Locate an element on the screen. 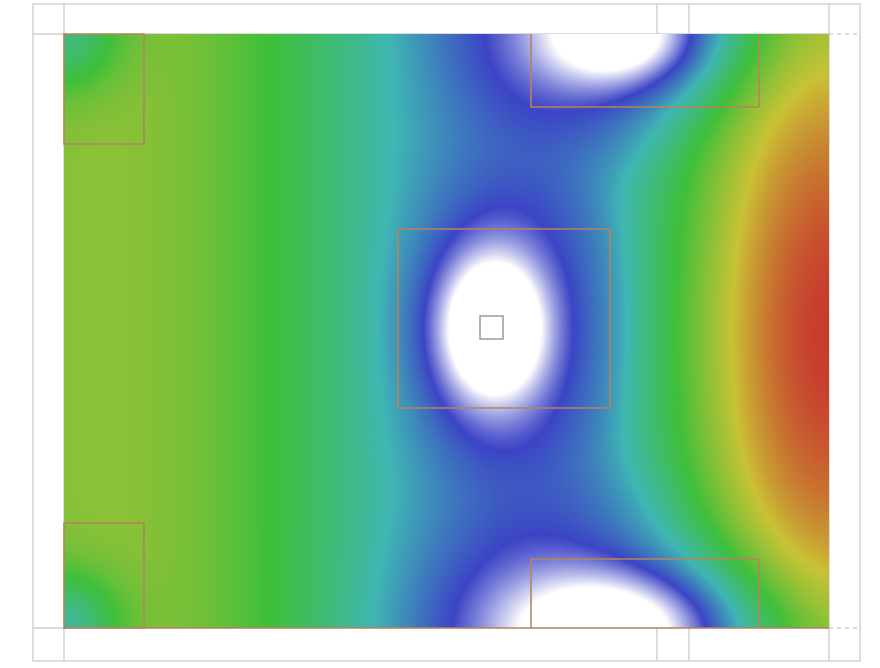 The height and width of the screenshot is (668, 880). zone-center is located at coordinates (504, 318).